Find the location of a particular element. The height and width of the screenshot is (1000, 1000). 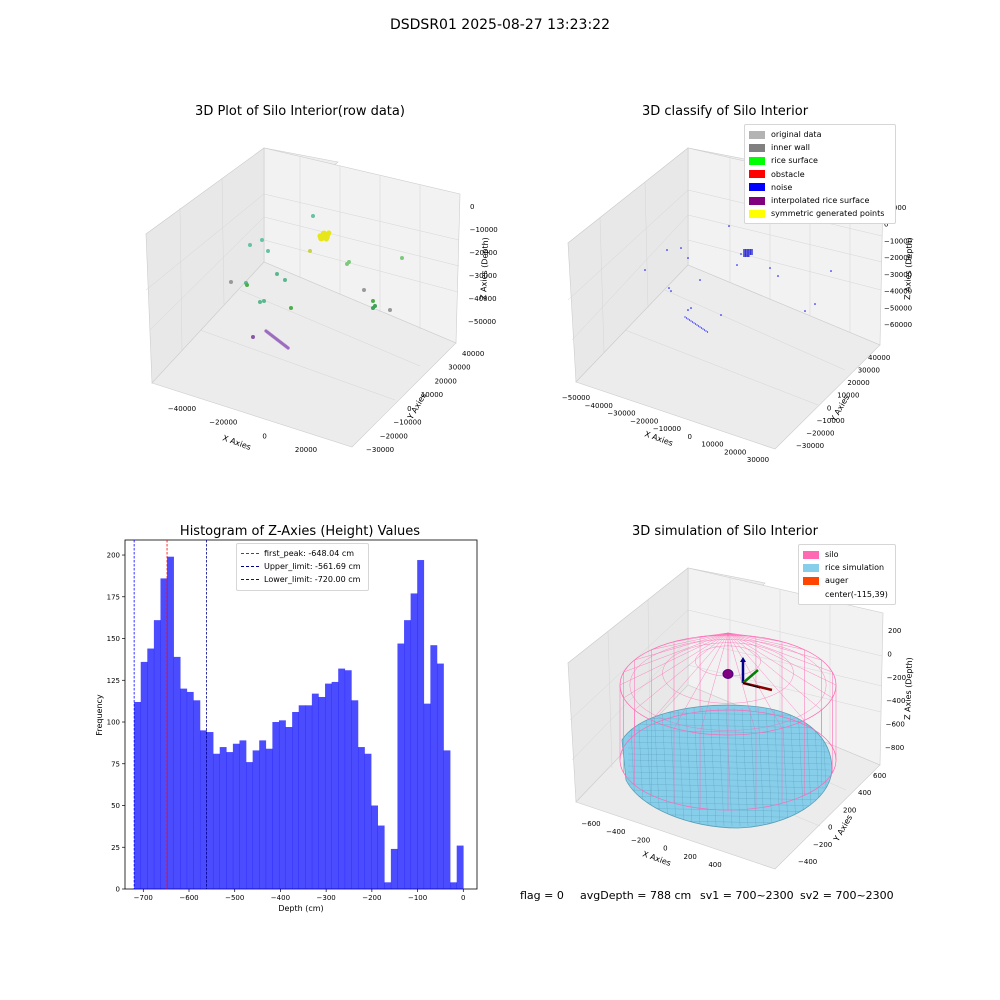

y-tick-label: 400 is located at coordinates (864, 793).